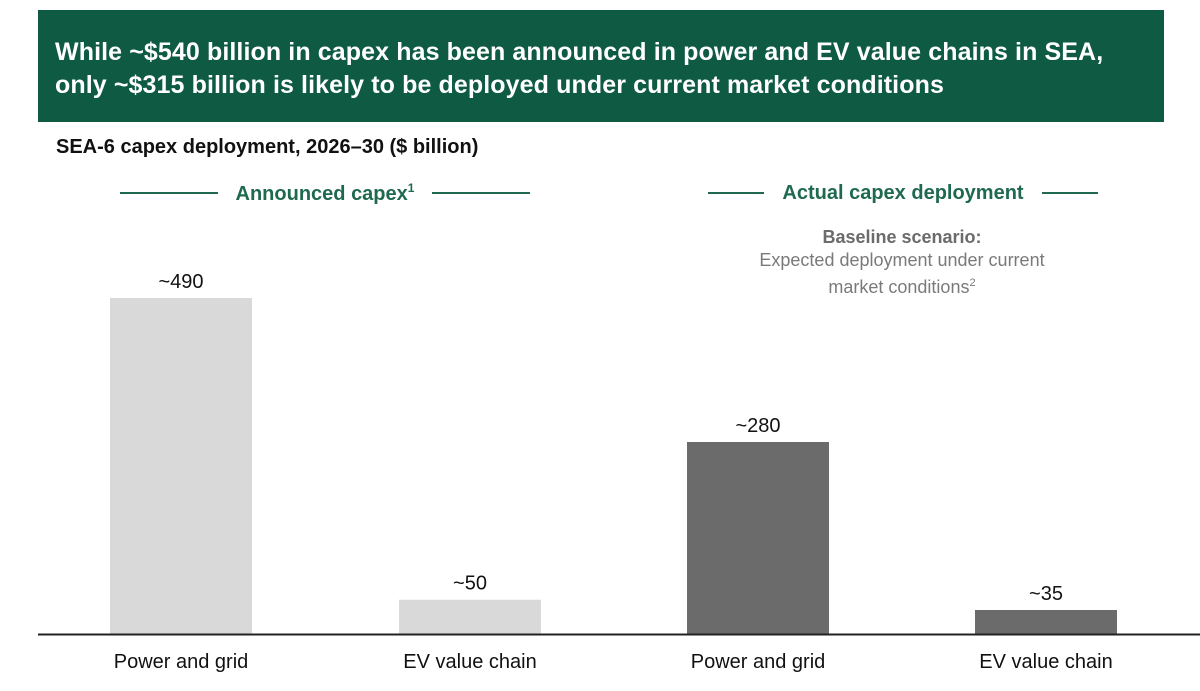 The height and width of the screenshot is (691, 1200). Describe the element at coordinates (972, 283) in the screenshot. I see `footnote-marker-2: 2` at that location.